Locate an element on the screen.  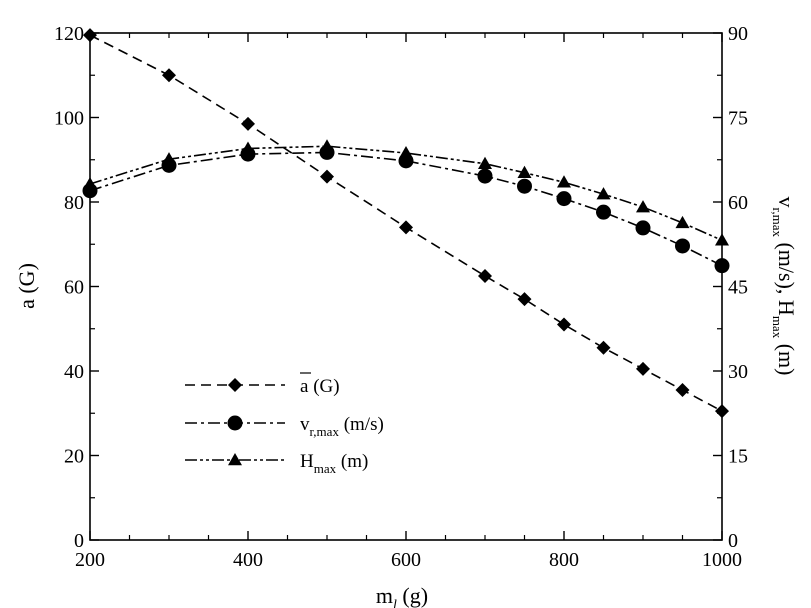
y-left-axis-title: a (G) is located at coordinates (26, 286).